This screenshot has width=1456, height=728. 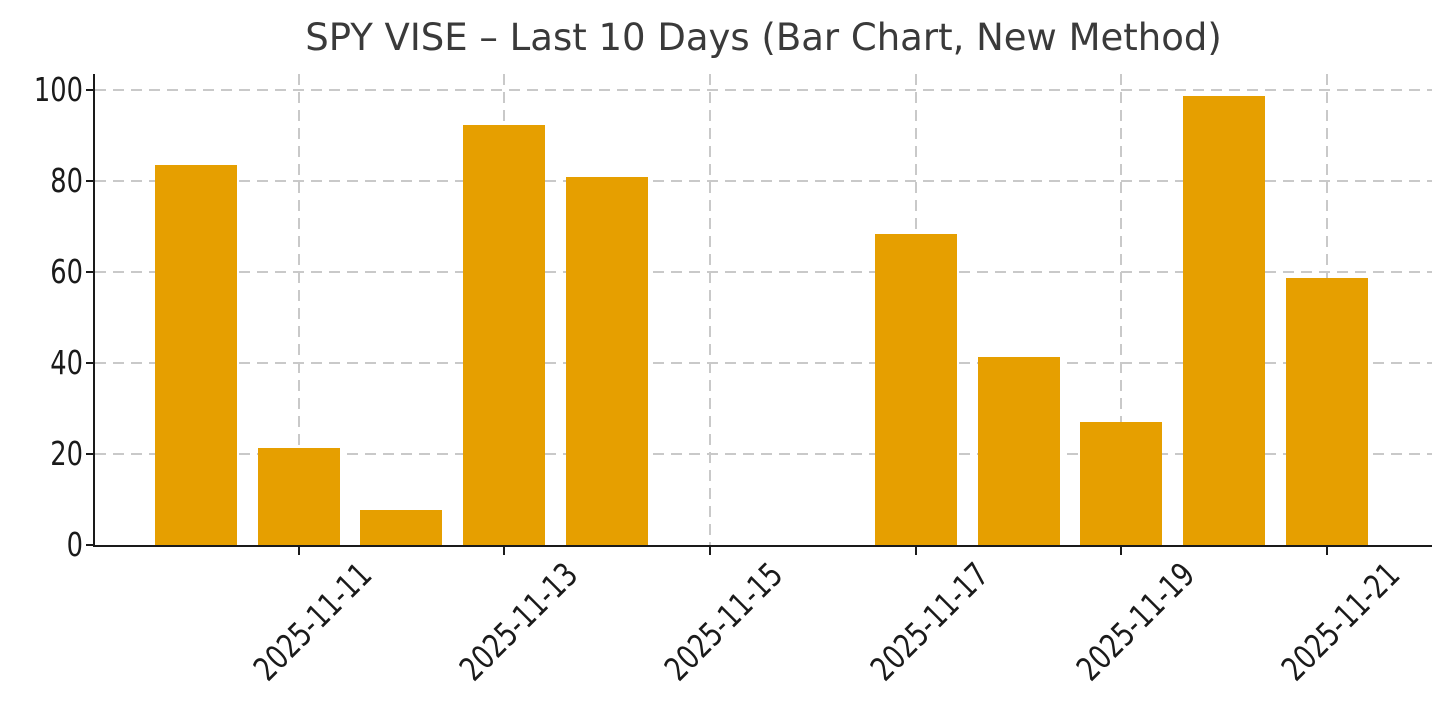 I want to click on y-tick-label: 100, so click(x=58, y=89).